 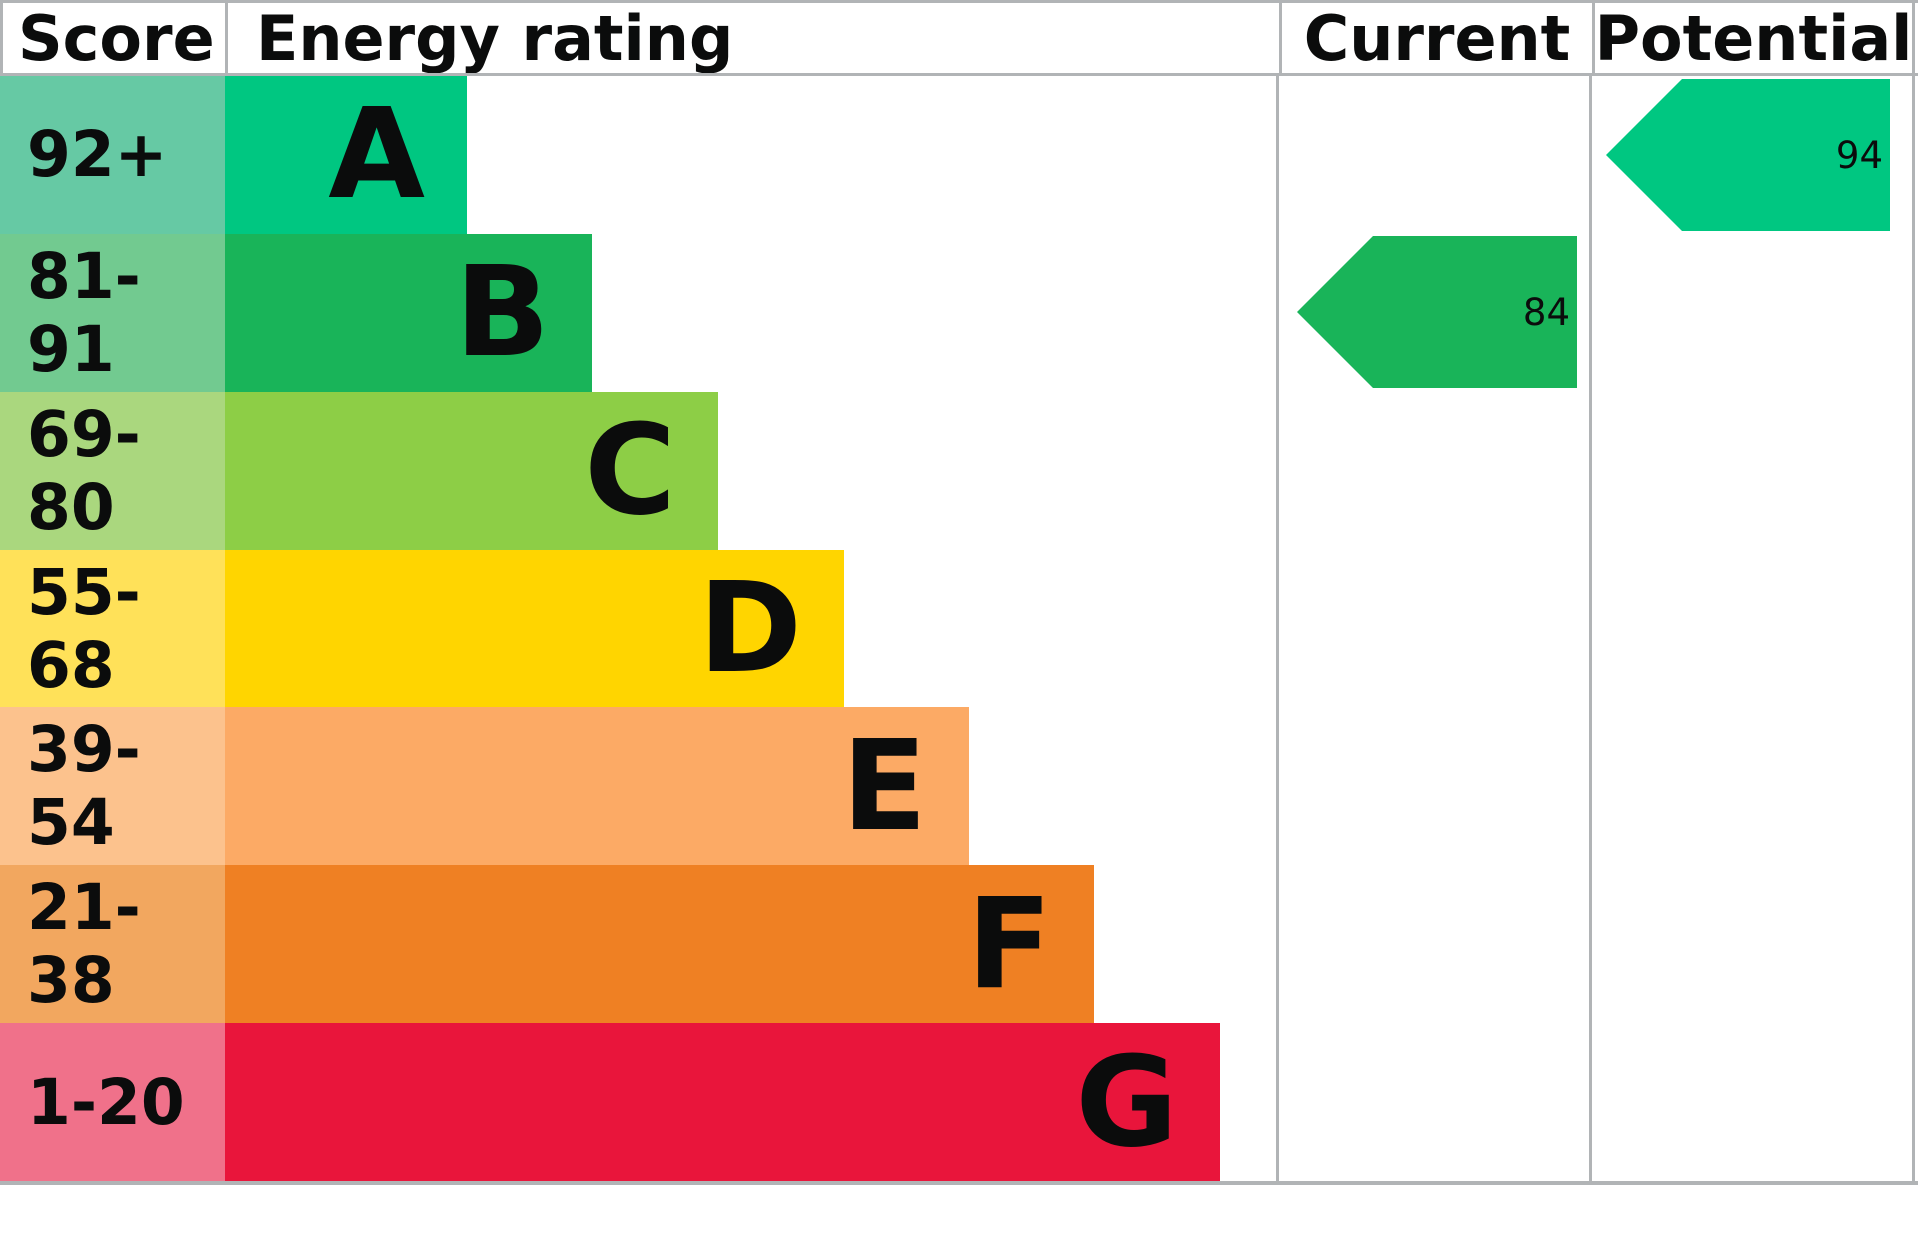 I want to click on score-range-label: 1-20, so click(x=106, y=1102).